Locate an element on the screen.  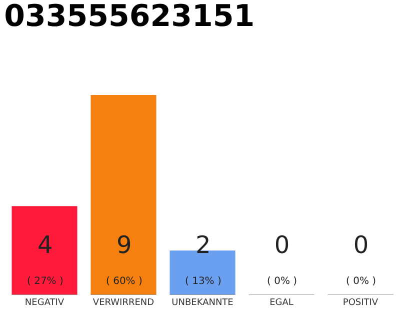
x-tick-label: UNBEKANNTE is located at coordinates (203, 303).